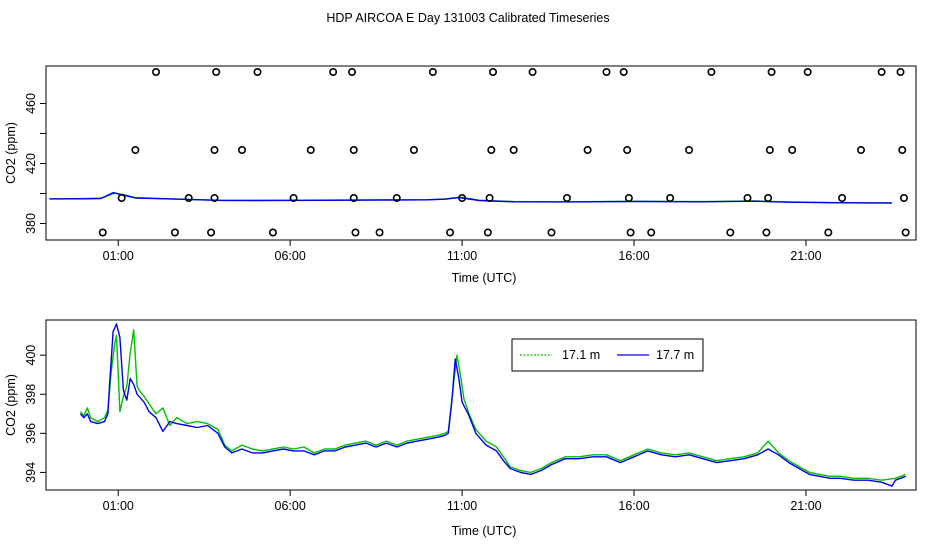  Describe the element at coordinates (31, 103) in the screenshot. I see `y-tick-label-4: 460` at that location.